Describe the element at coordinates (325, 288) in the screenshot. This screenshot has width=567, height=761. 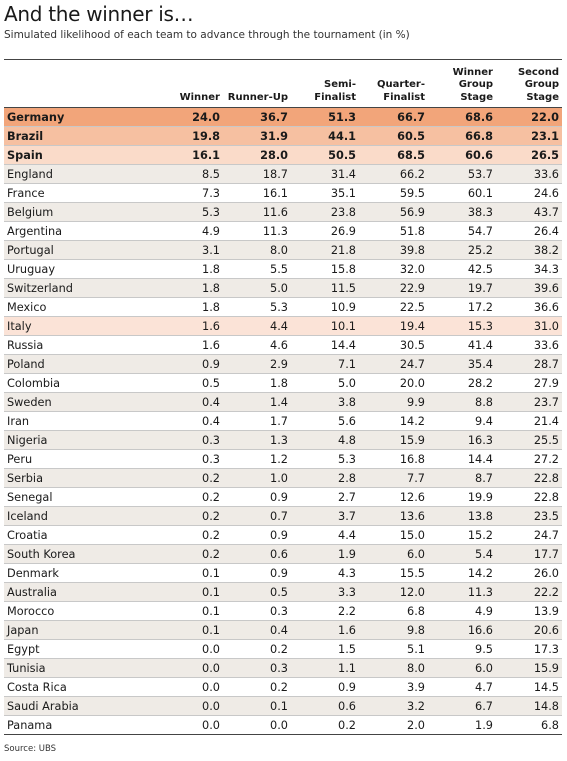
I see `probability-value: 11.5` at that location.